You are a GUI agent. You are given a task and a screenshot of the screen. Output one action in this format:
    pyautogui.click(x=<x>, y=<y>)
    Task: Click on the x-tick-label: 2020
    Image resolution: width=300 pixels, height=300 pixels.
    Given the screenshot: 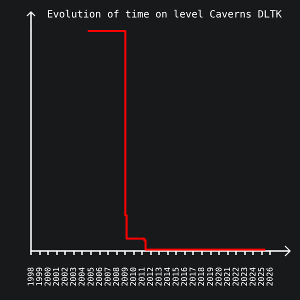 What is the action you would take?
    pyautogui.click(x=219, y=276)
    